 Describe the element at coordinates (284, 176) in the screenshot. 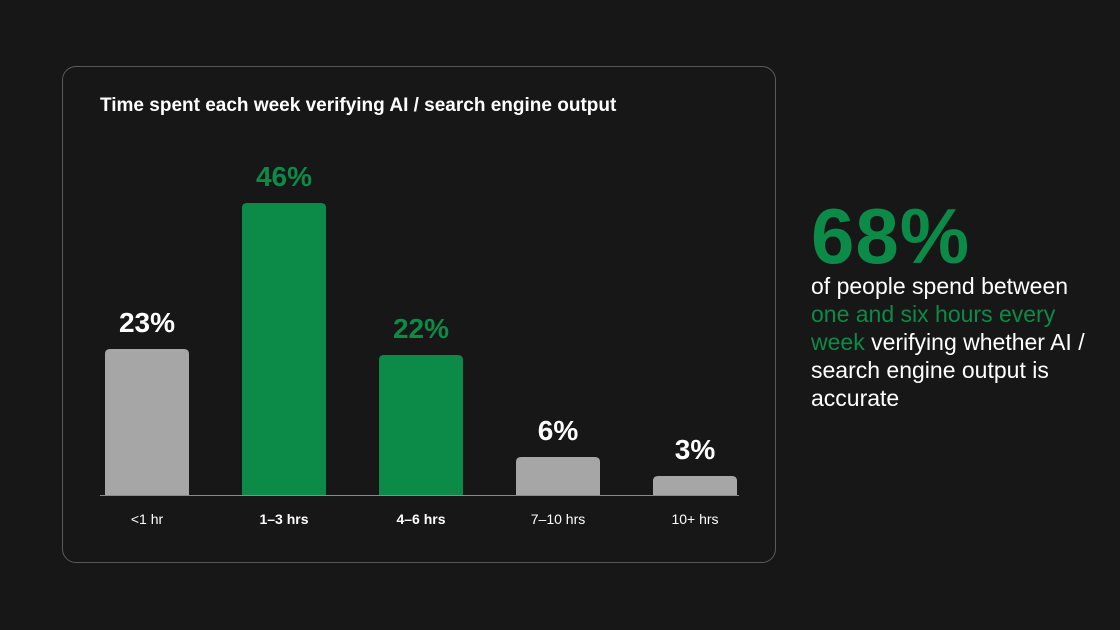

I see `value-label-1: 46%` at that location.